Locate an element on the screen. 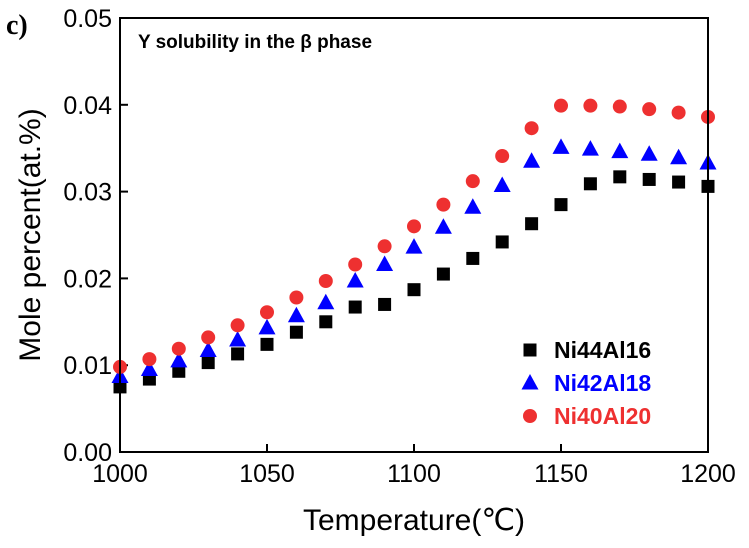 The width and height of the screenshot is (749, 548). y-tick-label: 0.05 is located at coordinates (87, 19).